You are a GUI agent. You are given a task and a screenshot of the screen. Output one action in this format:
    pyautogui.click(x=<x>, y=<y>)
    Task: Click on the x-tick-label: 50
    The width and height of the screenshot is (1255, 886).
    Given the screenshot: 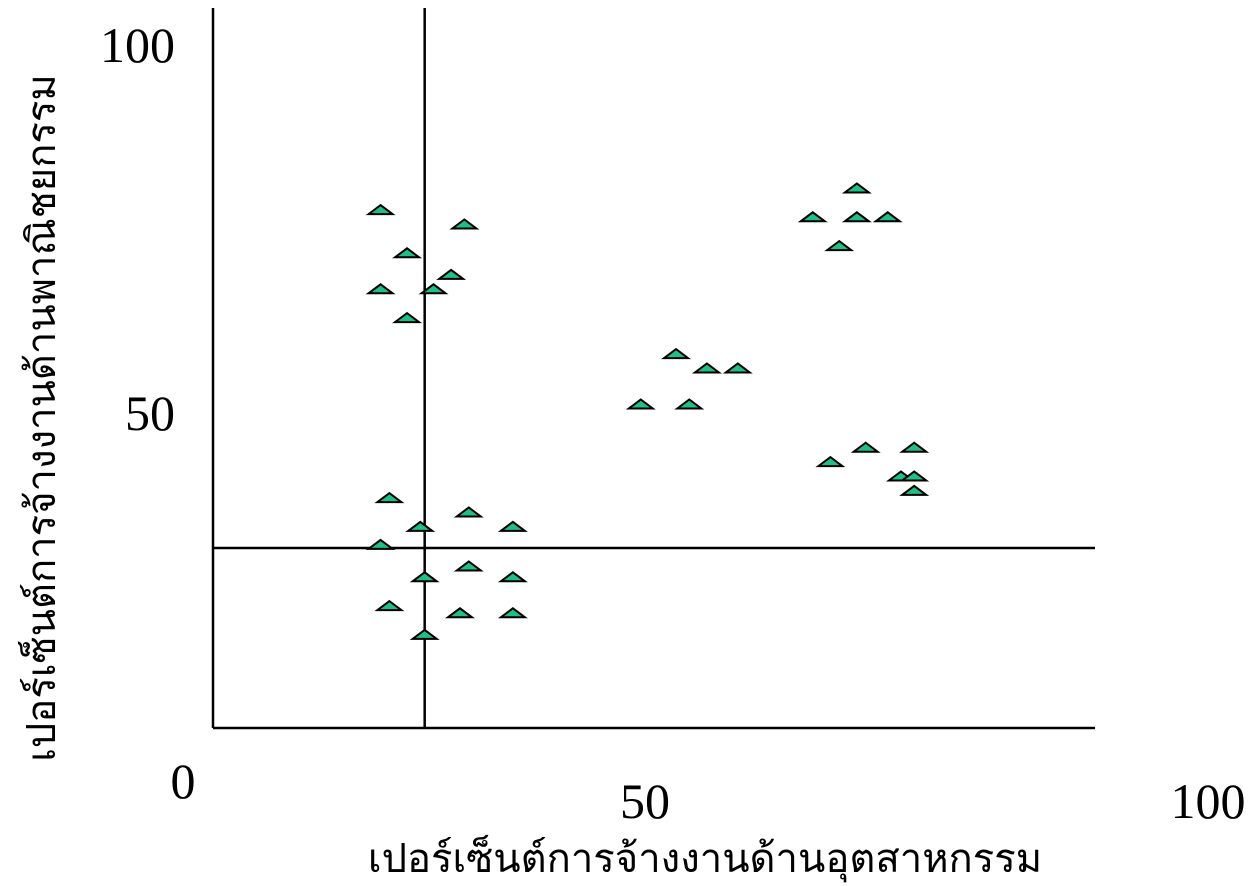 What is the action you would take?
    pyautogui.click(x=645, y=801)
    